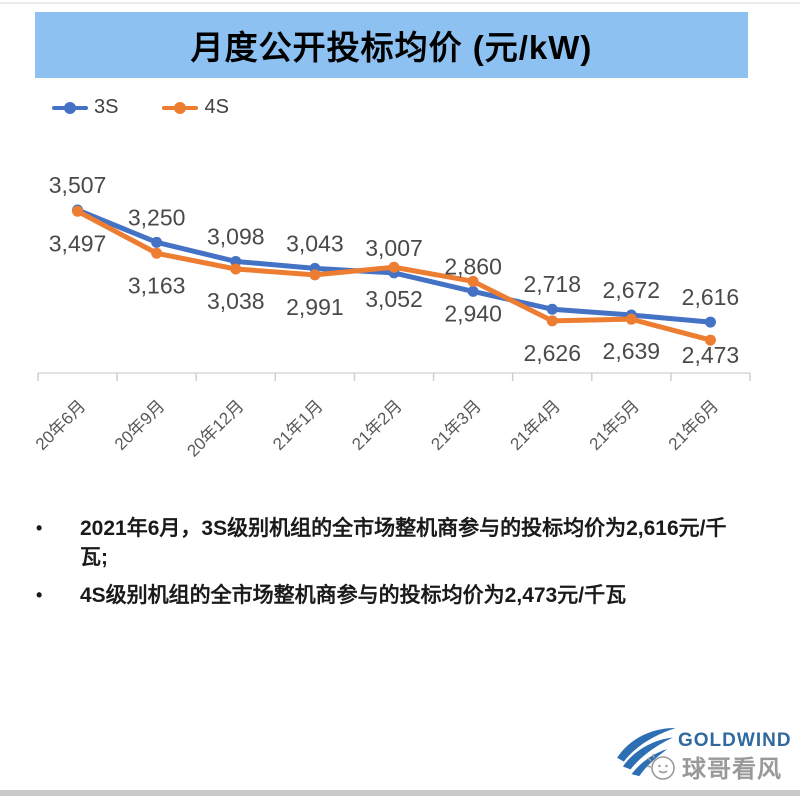  I want to click on note-3s: 2021年6月，3S级别机组的全市场整机商参与的投标均价为2,616元/千瓦;, so click(378, 543).